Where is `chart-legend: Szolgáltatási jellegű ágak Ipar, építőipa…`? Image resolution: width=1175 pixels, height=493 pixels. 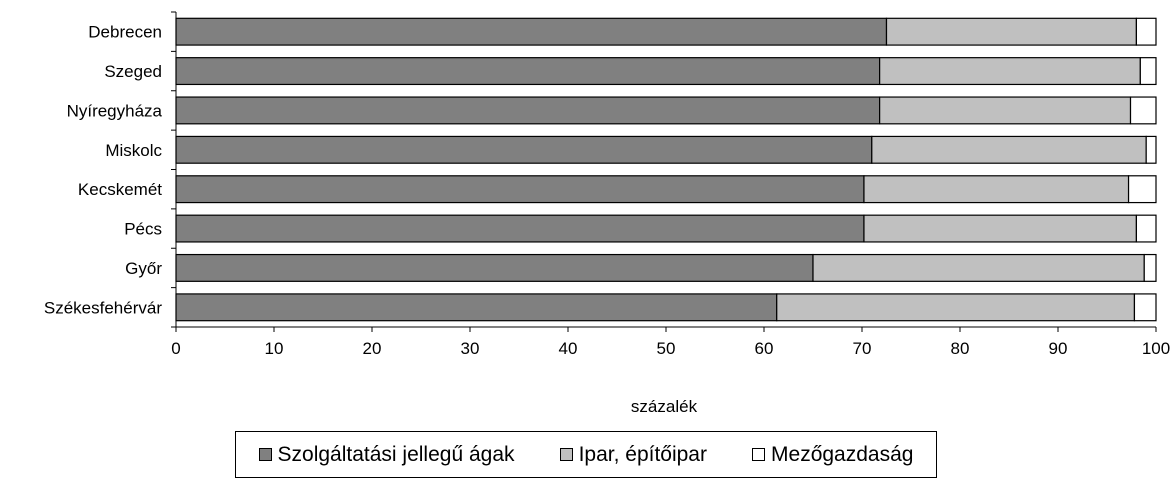
chart-legend: Szolgáltatási jellegű ágak Ipar, építőipa… is located at coordinates (586, 454).